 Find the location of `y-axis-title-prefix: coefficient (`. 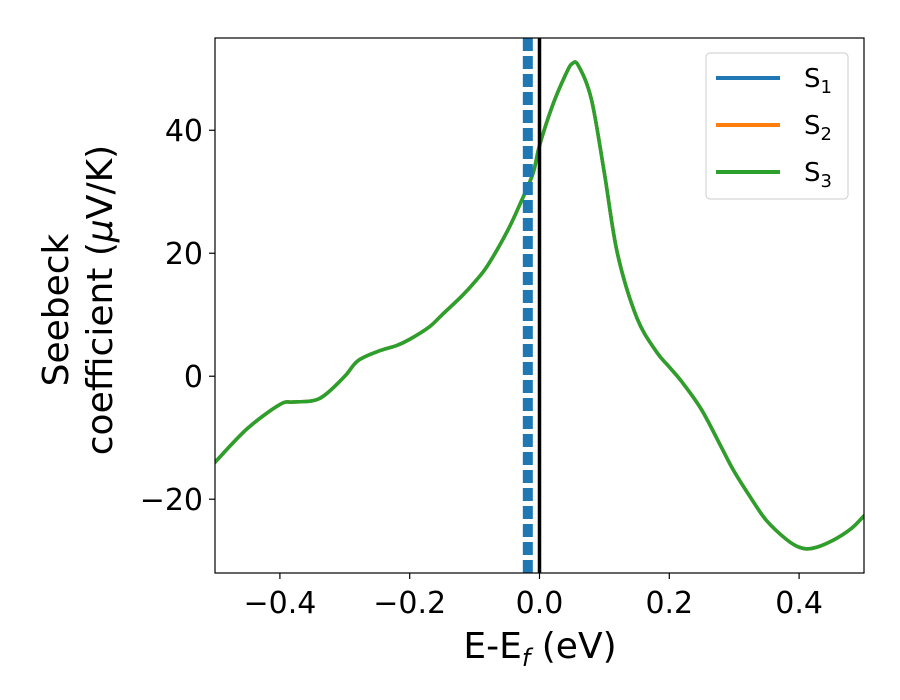

y-axis-title-prefix: coefficient ( is located at coordinates (100, 348).